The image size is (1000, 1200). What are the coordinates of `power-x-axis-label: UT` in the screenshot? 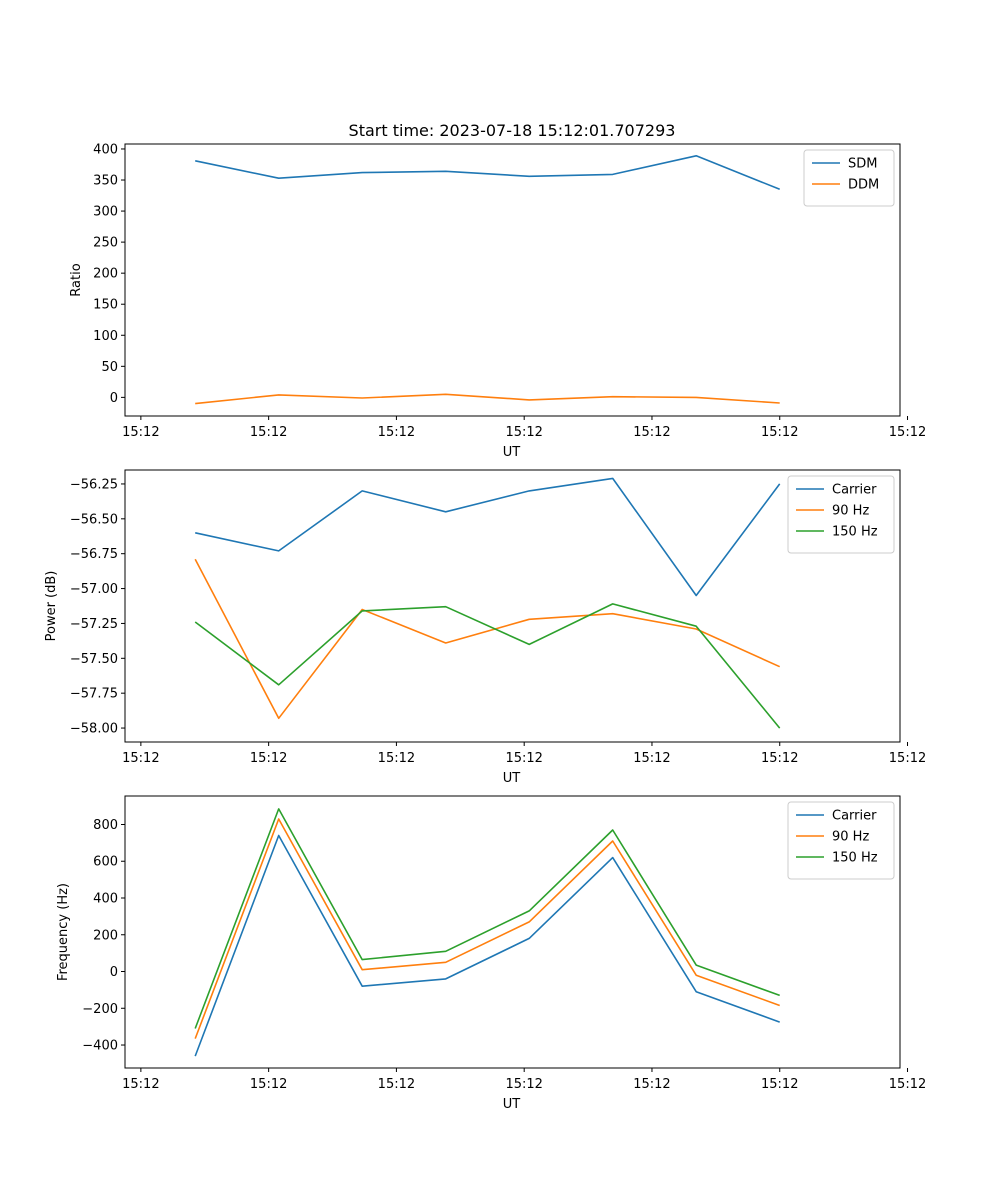 It's located at (512, 778).